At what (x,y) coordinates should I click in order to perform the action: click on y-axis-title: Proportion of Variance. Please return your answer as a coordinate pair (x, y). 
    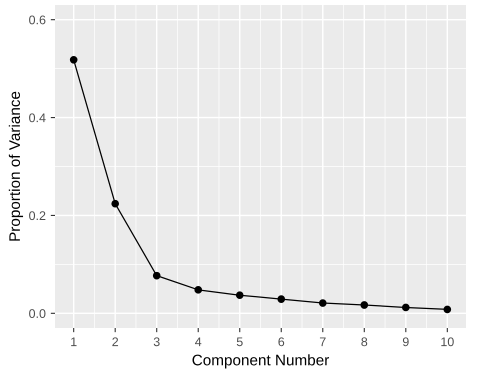
    Looking at the image, I should click on (16, 166).